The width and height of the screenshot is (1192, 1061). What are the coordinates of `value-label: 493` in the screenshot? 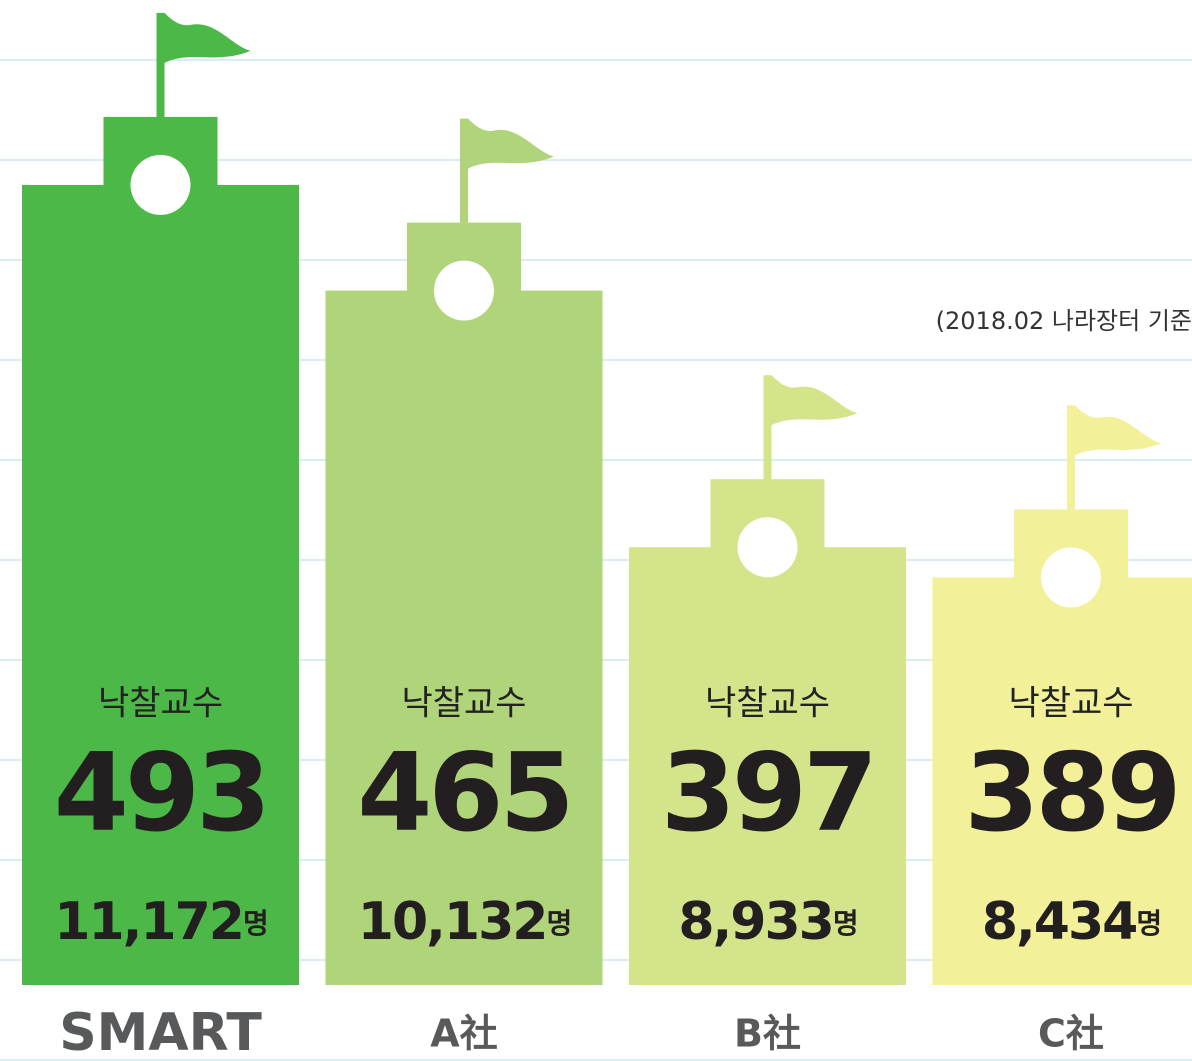 It's located at (160, 793).